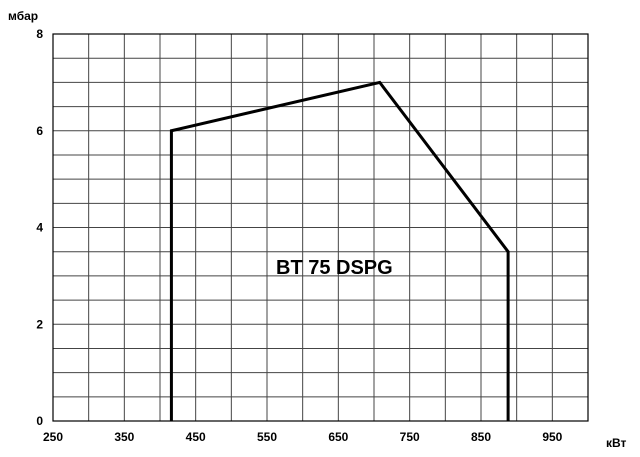 Image resolution: width=640 pixels, height=457 pixels. Describe the element at coordinates (303, 437) in the screenshot. I see `x-tick-labels: 250 350 450 550 650 750 850 950` at that location.